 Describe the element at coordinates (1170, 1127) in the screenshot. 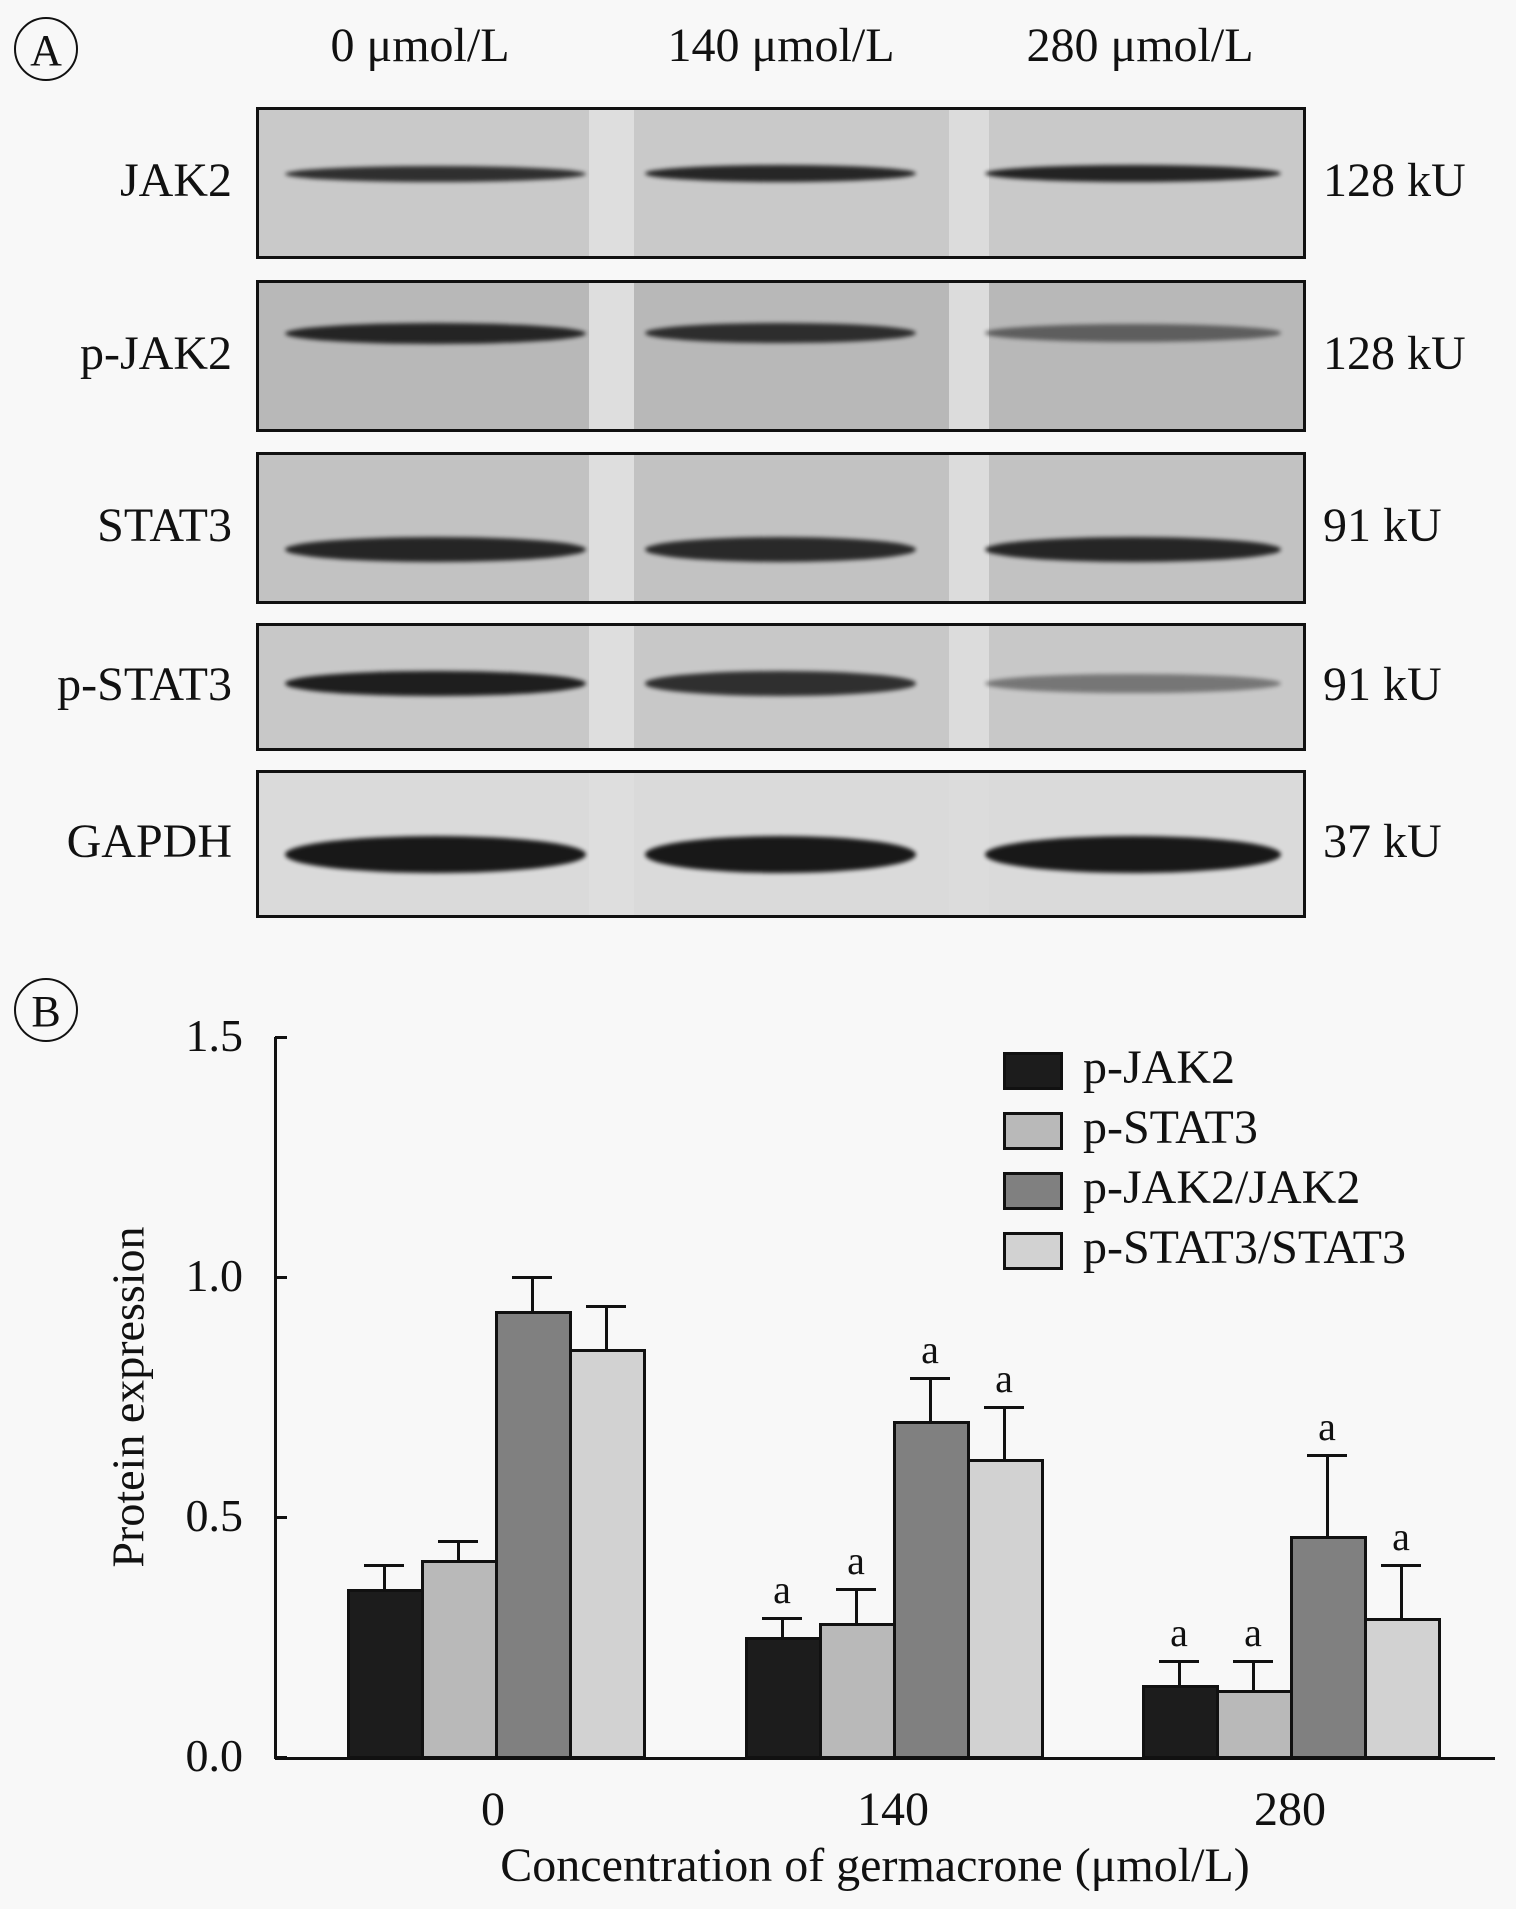

I see `legend-label: p-STAT3` at that location.